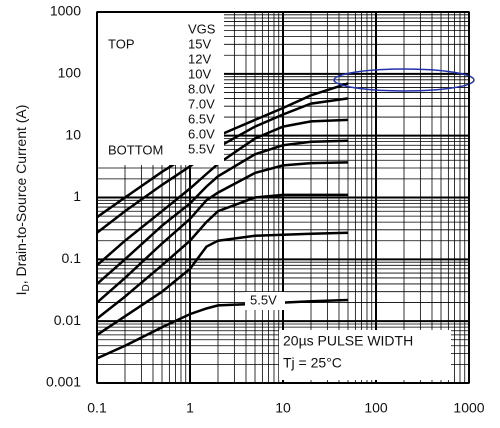 This screenshot has width=500, height=428. Describe the element at coordinates (283, 408) in the screenshot. I see `x-tick-label: 10` at that location.